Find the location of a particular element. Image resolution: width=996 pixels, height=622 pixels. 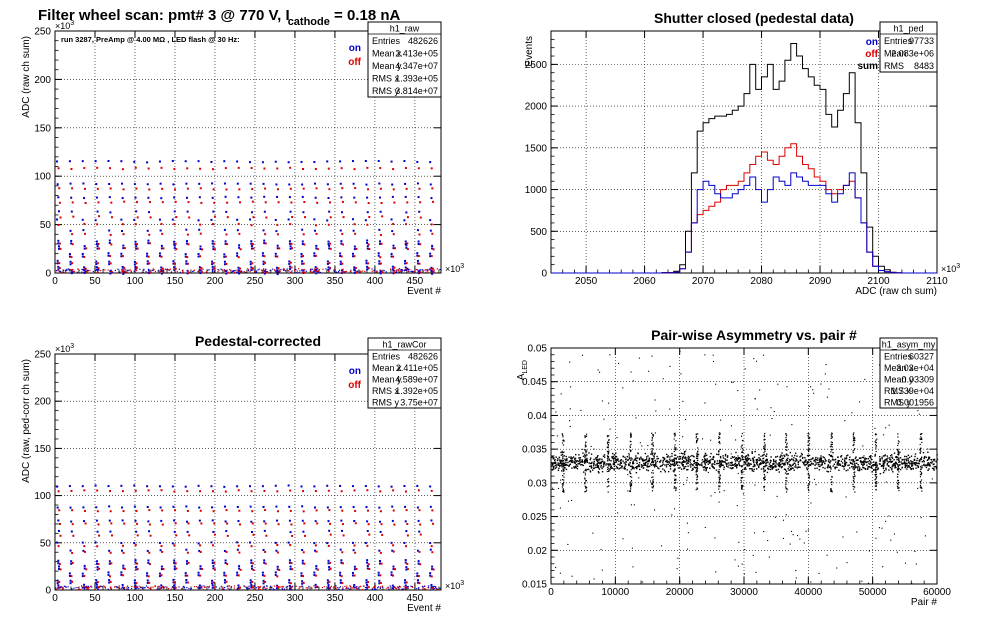

rawCor-x-tick-label: 150 is located at coordinates (175, 598).